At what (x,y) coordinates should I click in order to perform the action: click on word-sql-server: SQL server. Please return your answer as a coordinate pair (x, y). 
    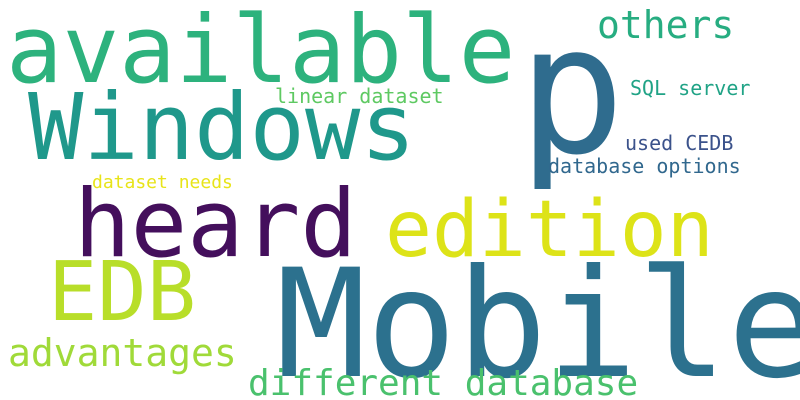
    Looking at the image, I should click on (690, 88).